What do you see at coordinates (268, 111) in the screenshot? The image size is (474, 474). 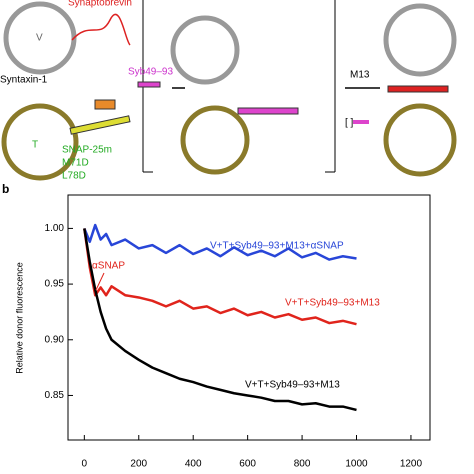 I see `syb-helix` at bounding box center [268, 111].